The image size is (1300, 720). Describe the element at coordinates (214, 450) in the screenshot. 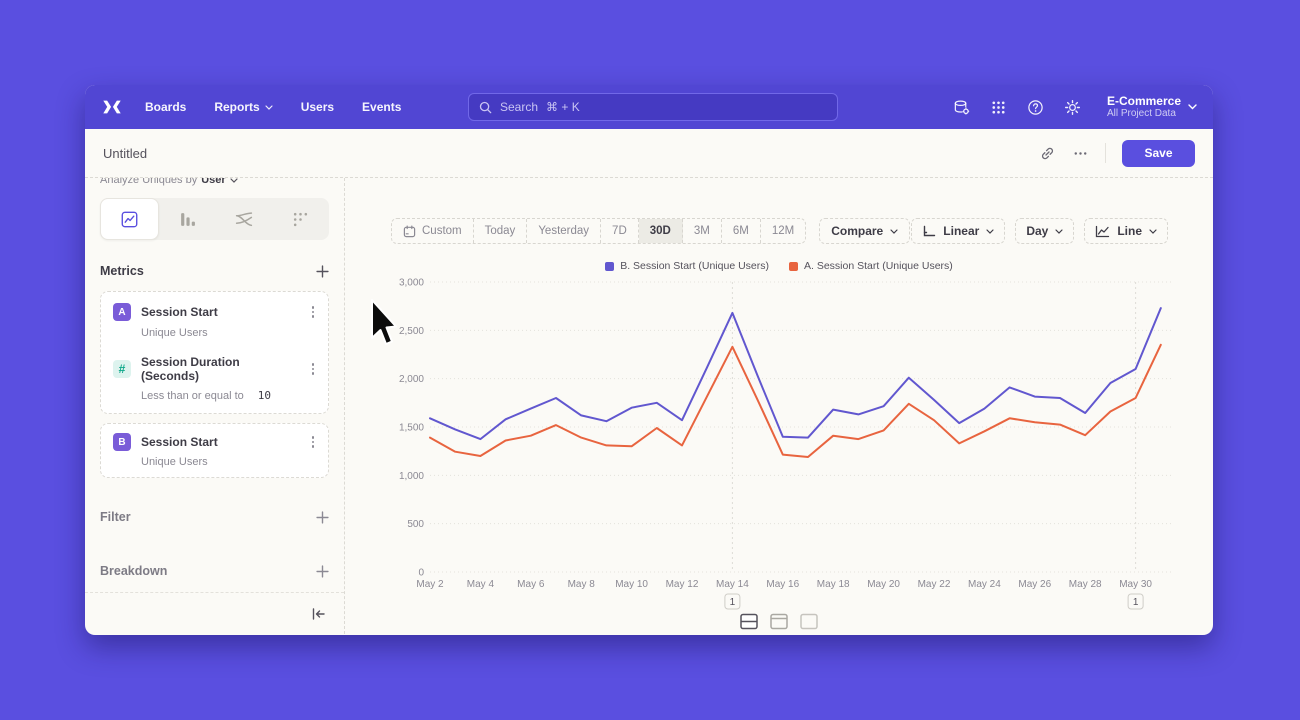

I see `metric-card-b: B Session Start Unique Users` at that location.